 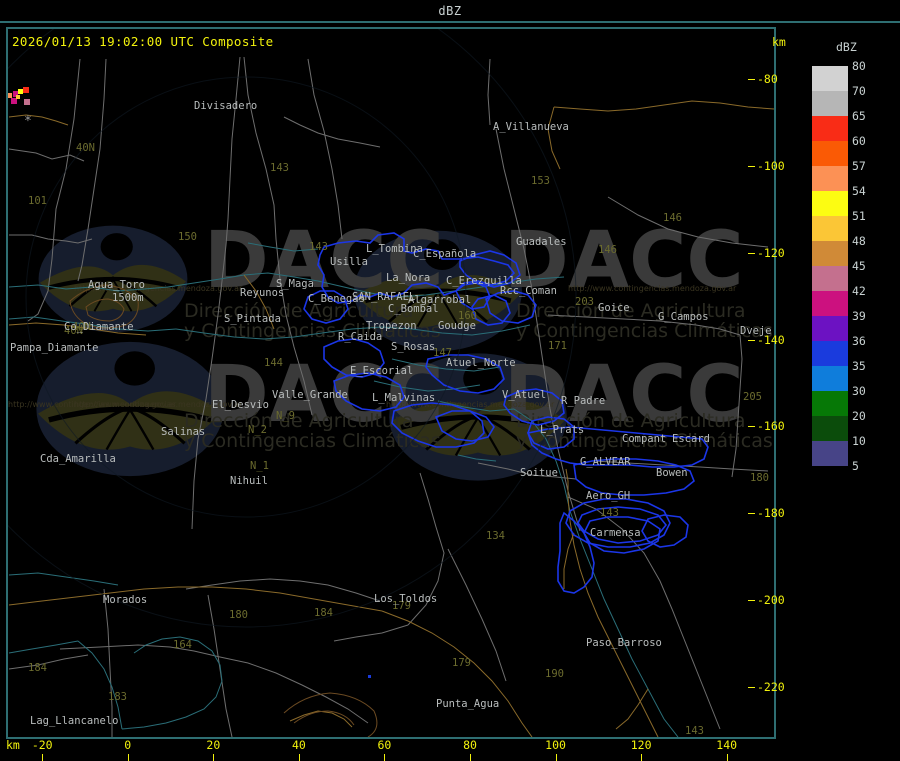 I want to click on place-label: Divisadero, so click(x=225, y=106).